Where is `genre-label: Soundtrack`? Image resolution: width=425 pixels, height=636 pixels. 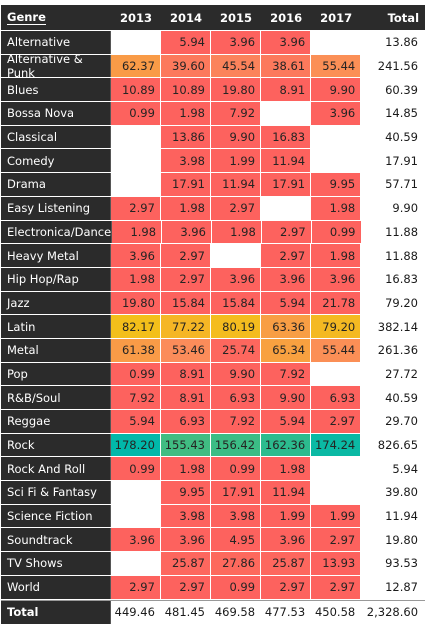 genre-label: Soundtrack is located at coordinates (56, 540).